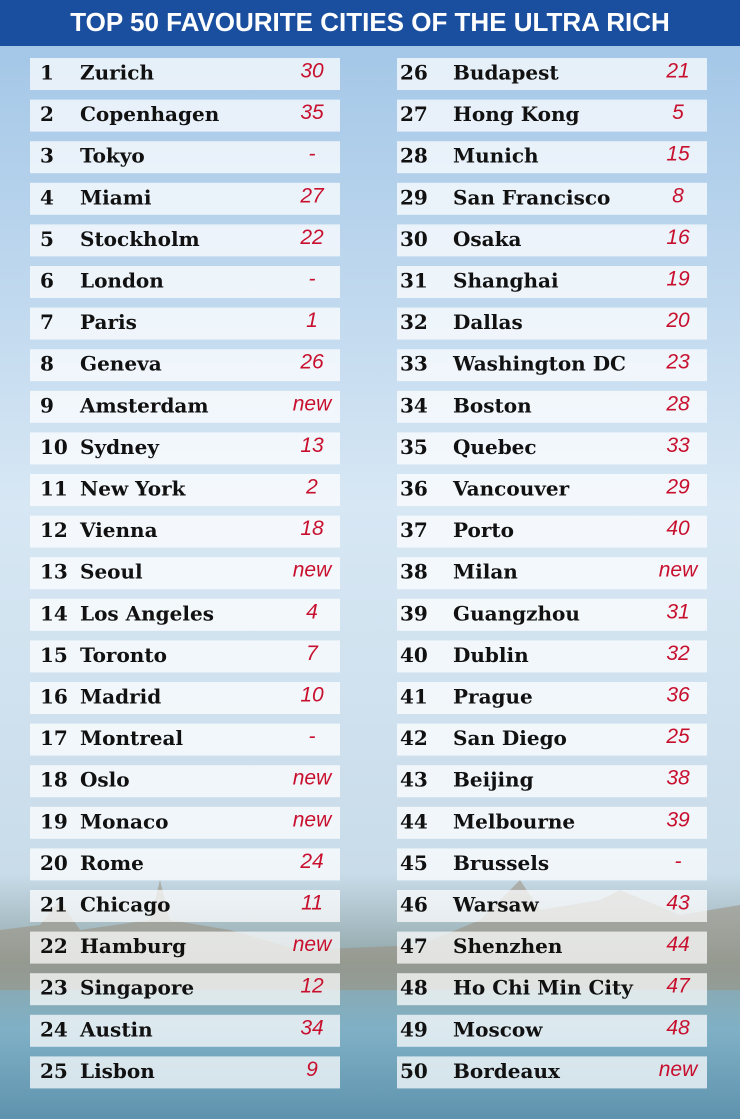 The image size is (740, 1119). What do you see at coordinates (124, 821) in the screenshot?
I see `city: Monaco` at bounding box center [124, 821].